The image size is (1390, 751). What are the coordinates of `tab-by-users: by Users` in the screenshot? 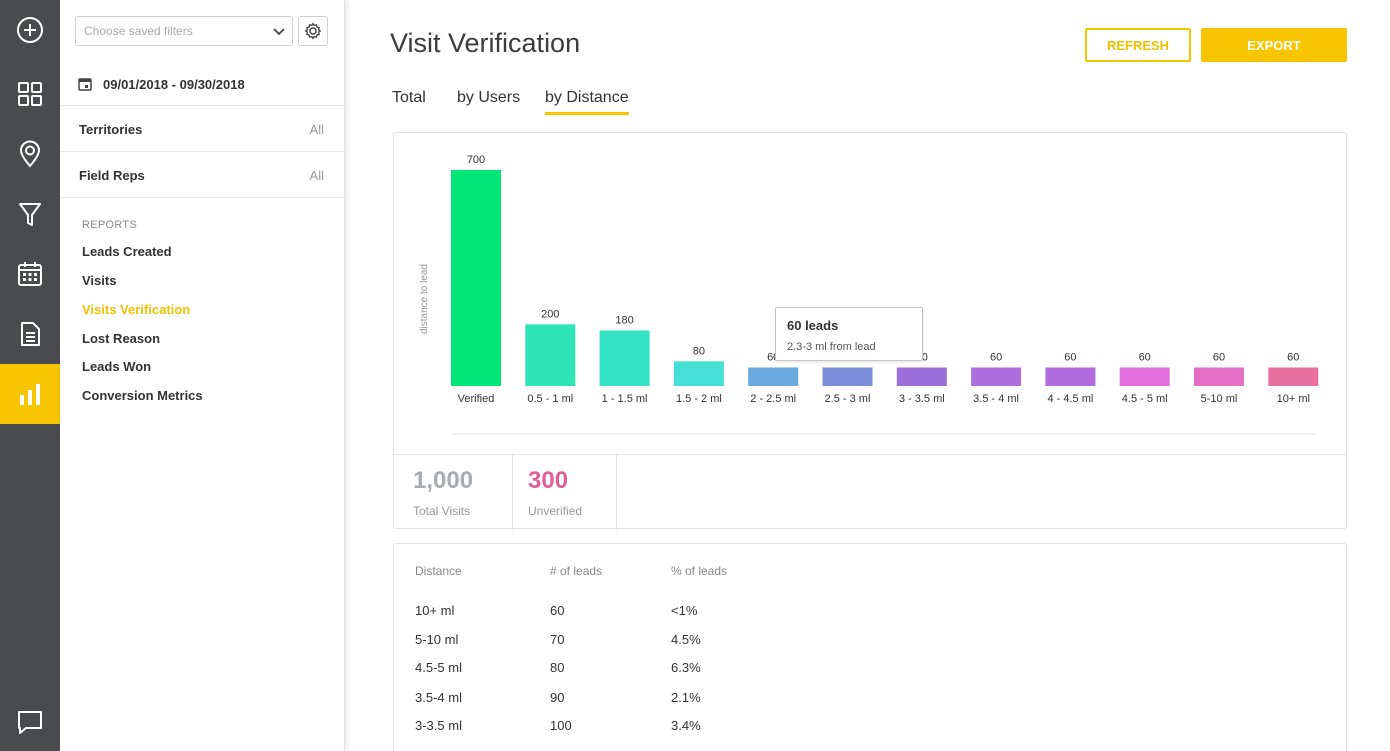 It's located at (489, 97).